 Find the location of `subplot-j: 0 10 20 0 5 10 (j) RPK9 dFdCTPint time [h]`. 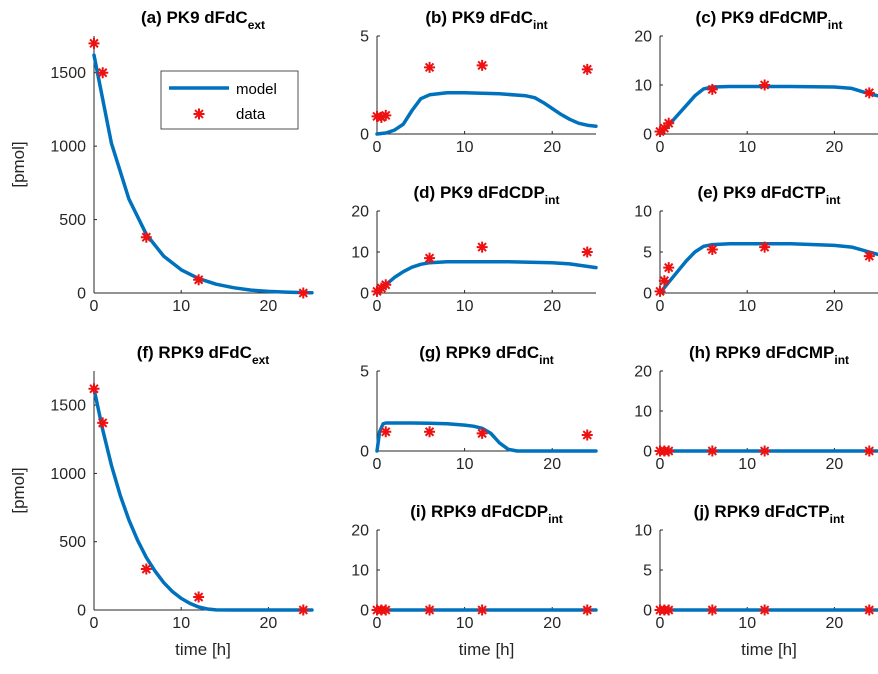

subplot-j: 0 10 20 0 5 10 (j) RPK9 dFdCTPint time [h] is located at coordinates (756, 580).